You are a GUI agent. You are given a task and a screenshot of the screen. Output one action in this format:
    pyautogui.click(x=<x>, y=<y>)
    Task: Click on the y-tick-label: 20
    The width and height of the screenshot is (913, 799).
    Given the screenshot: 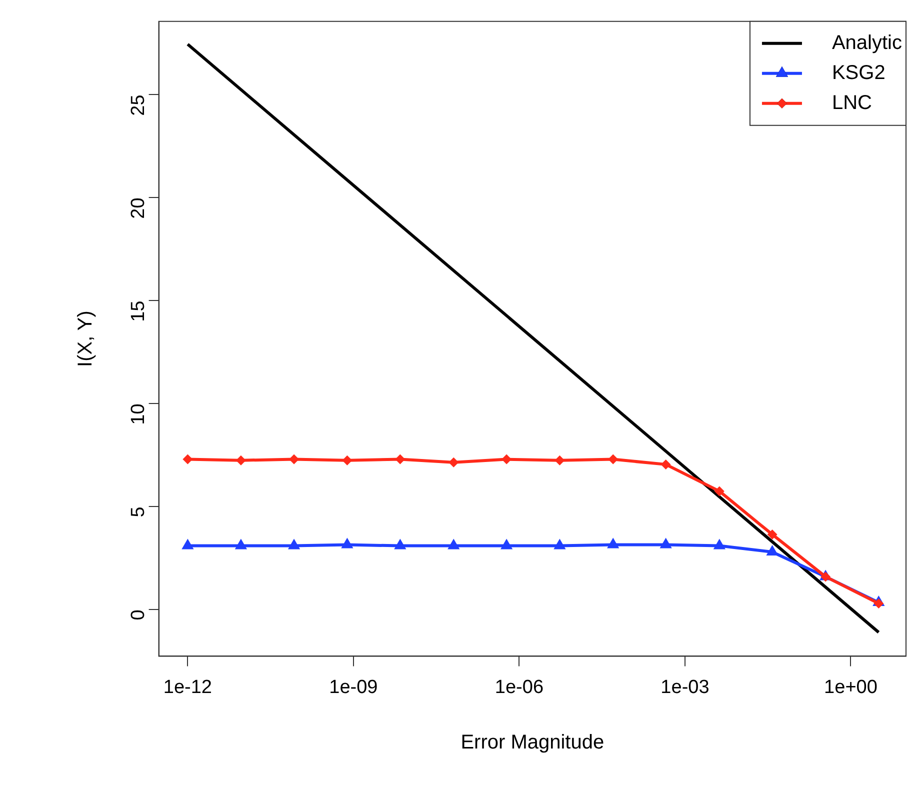 What is the action you would take?
    pyautogui.click(x=139, y=208)
    